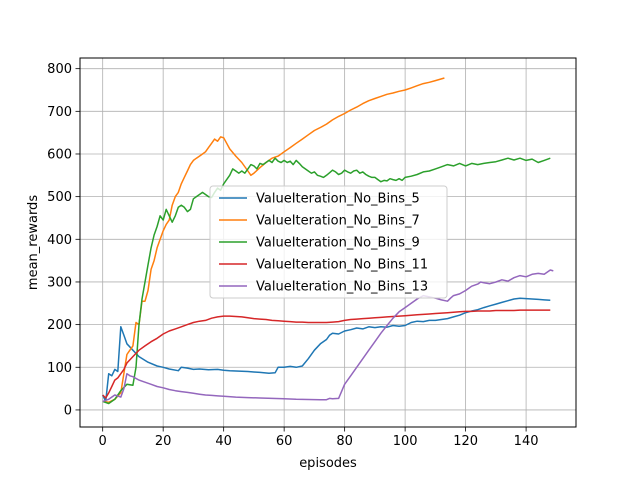  I want to click on legend-label-3: ValueIteration_No_Bins_9, so click(338, 243).